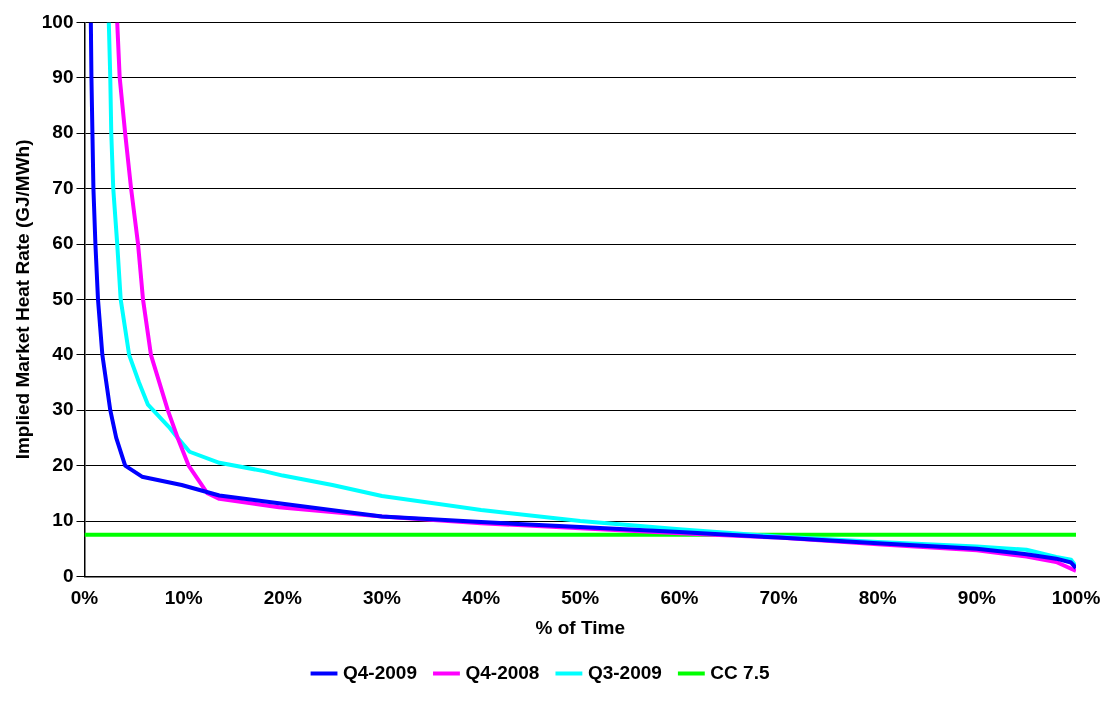  What do you see at coordinates (877, 598) in the screenshot?
I see `x-tick-label: 80%` at bounding box center [877, 598].